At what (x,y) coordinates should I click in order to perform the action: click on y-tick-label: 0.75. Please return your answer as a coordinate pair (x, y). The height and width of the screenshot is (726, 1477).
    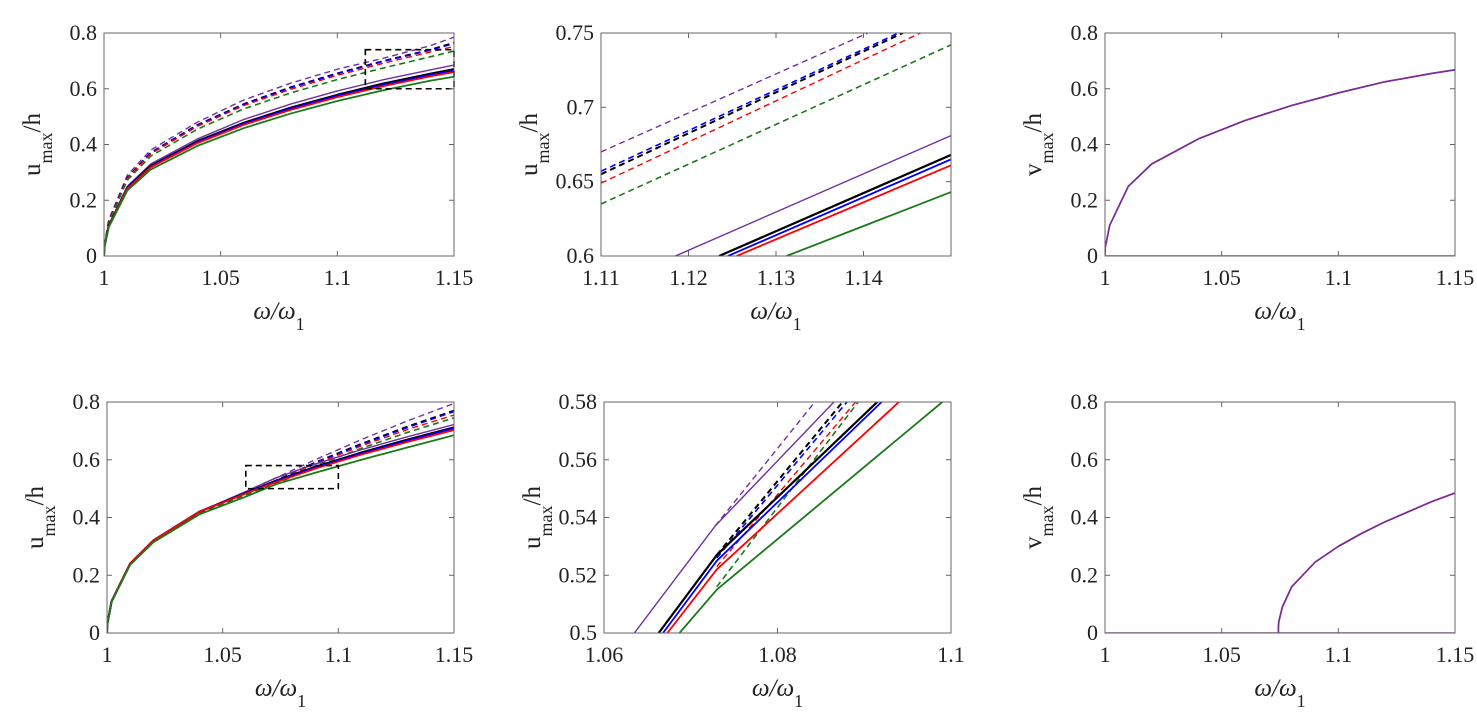
    Looking at the image, I should click on (575, 32).